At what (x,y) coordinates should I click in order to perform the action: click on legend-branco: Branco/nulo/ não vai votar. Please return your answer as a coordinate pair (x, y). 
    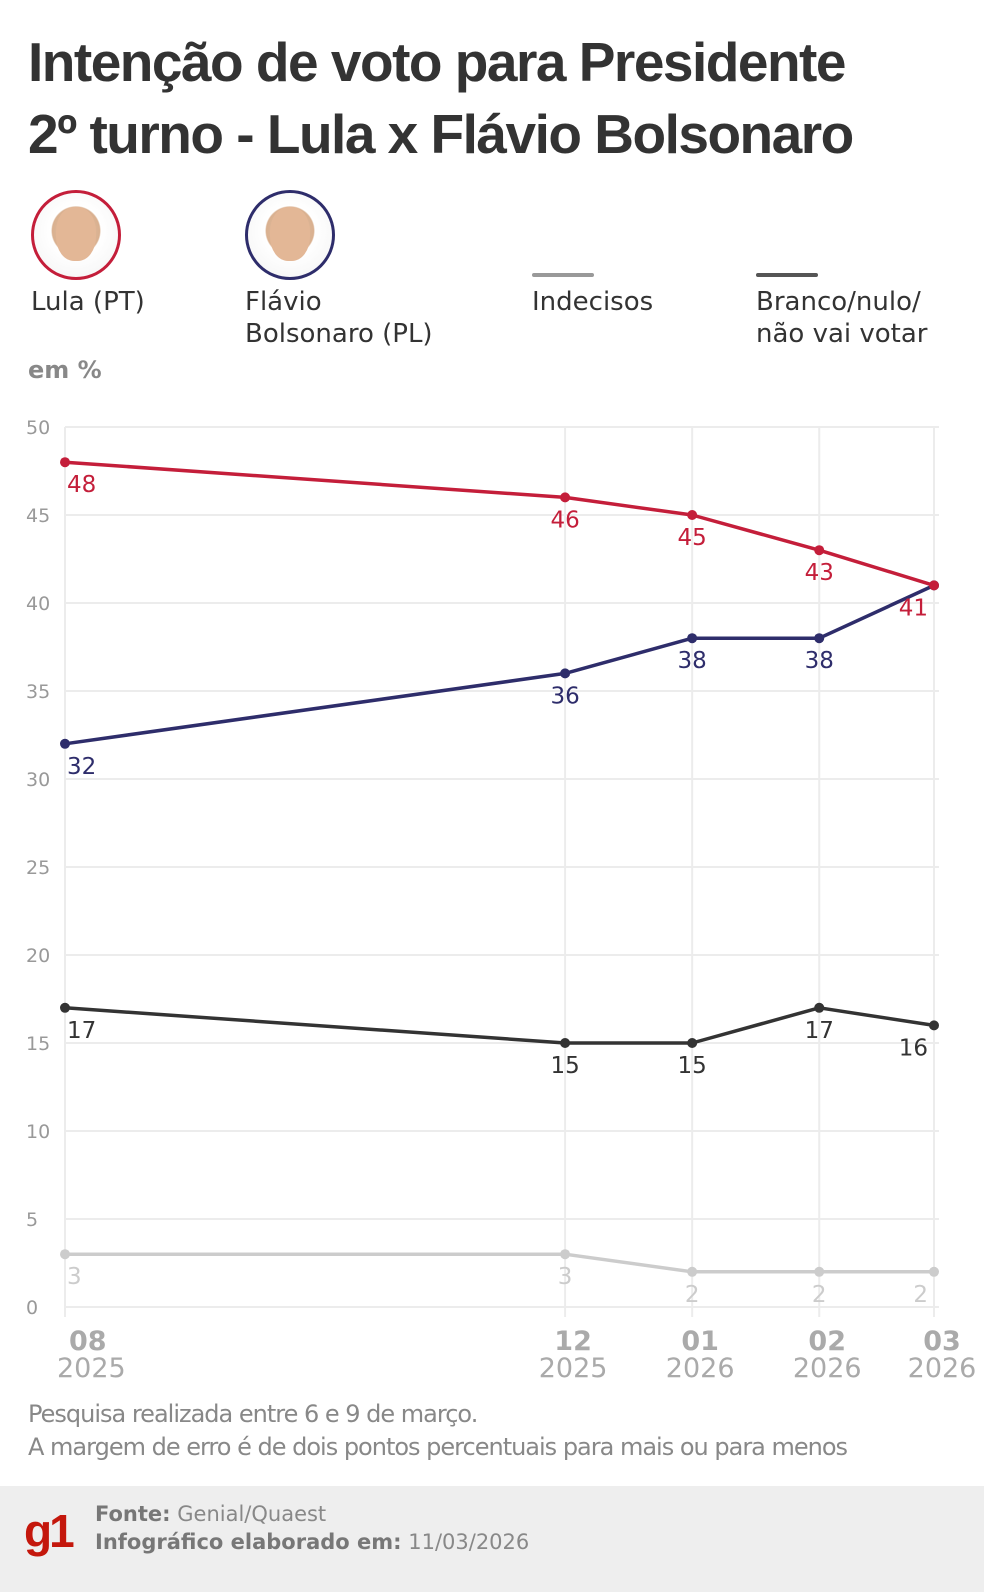
    Looking at the image, I should click on (842, 318).